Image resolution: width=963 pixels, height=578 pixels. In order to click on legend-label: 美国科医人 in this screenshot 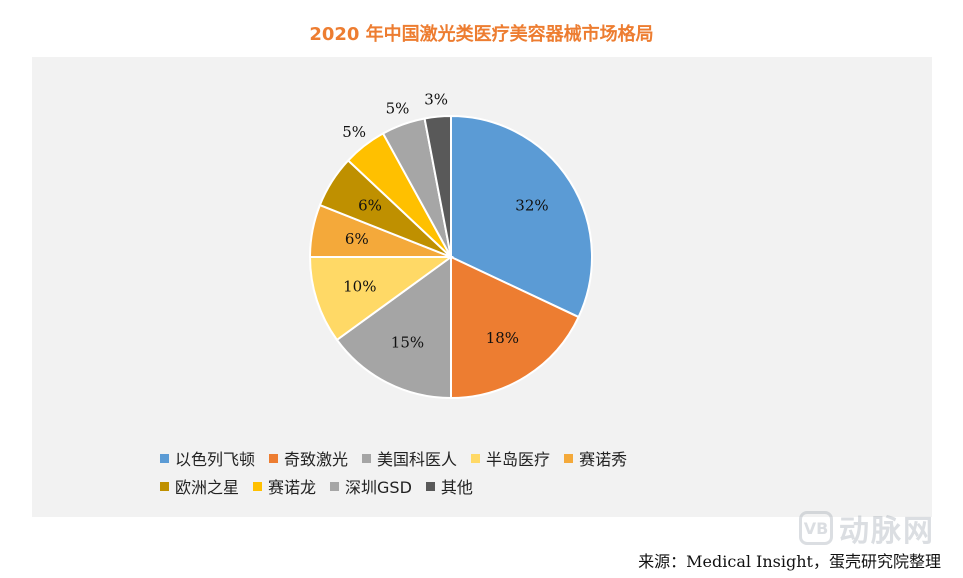, I will do `click(417, 459)`.